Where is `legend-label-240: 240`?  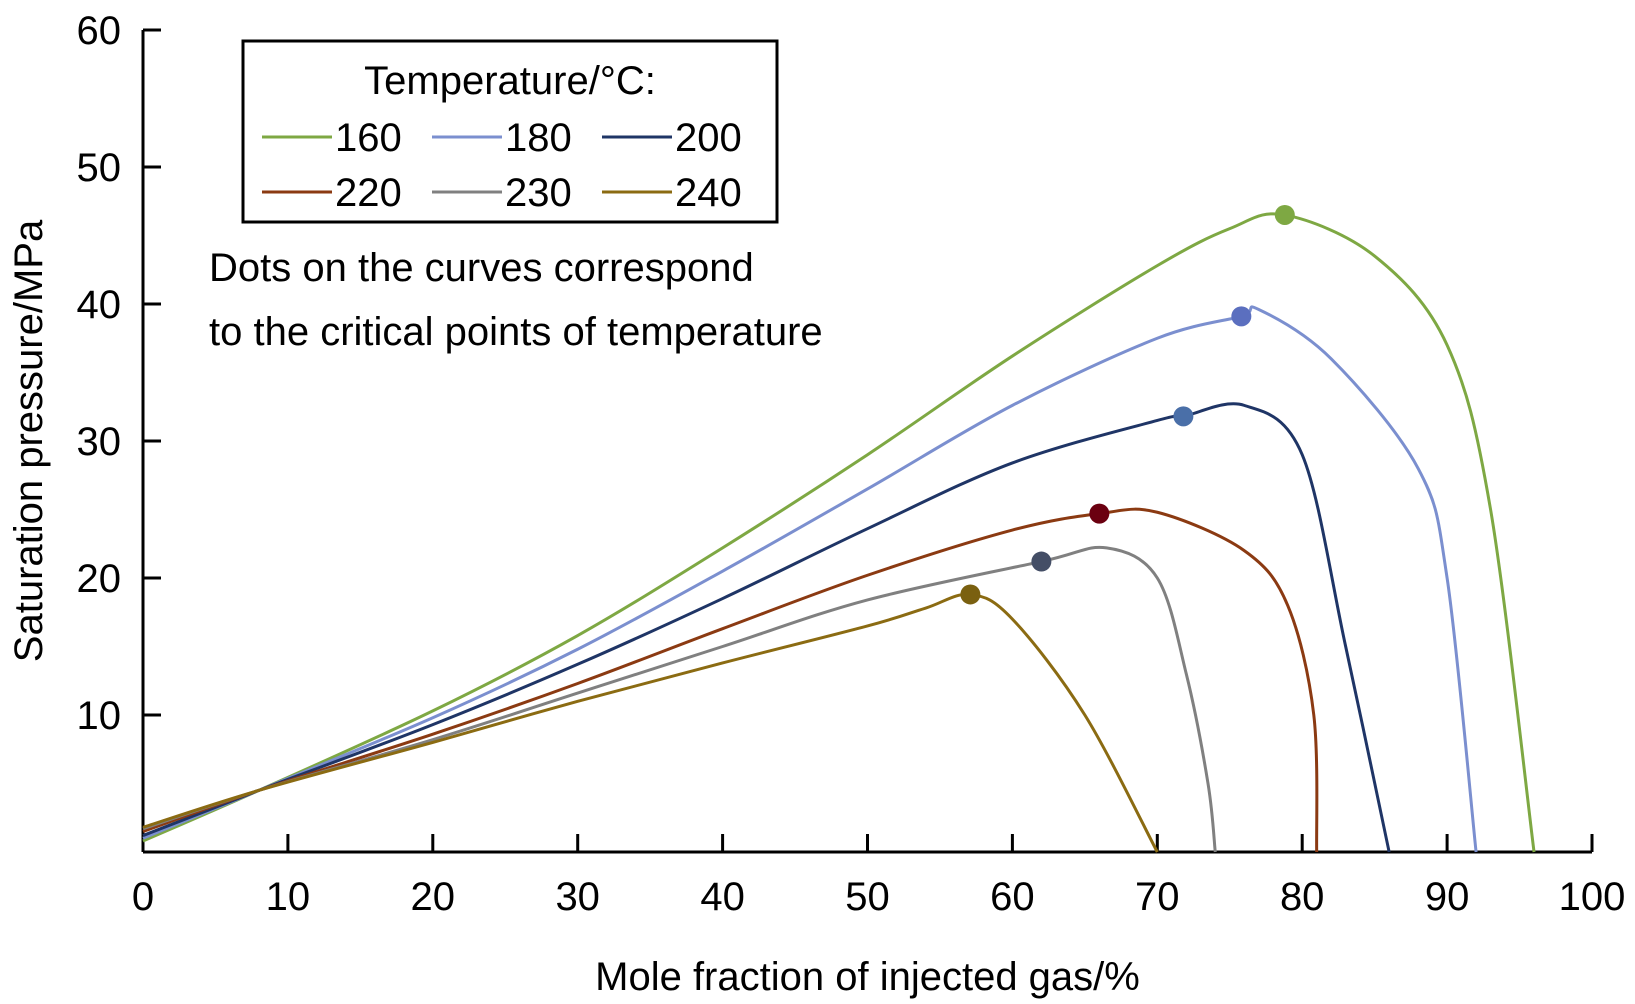
legend-label-240: 240 is located at coordinates (708, 193).